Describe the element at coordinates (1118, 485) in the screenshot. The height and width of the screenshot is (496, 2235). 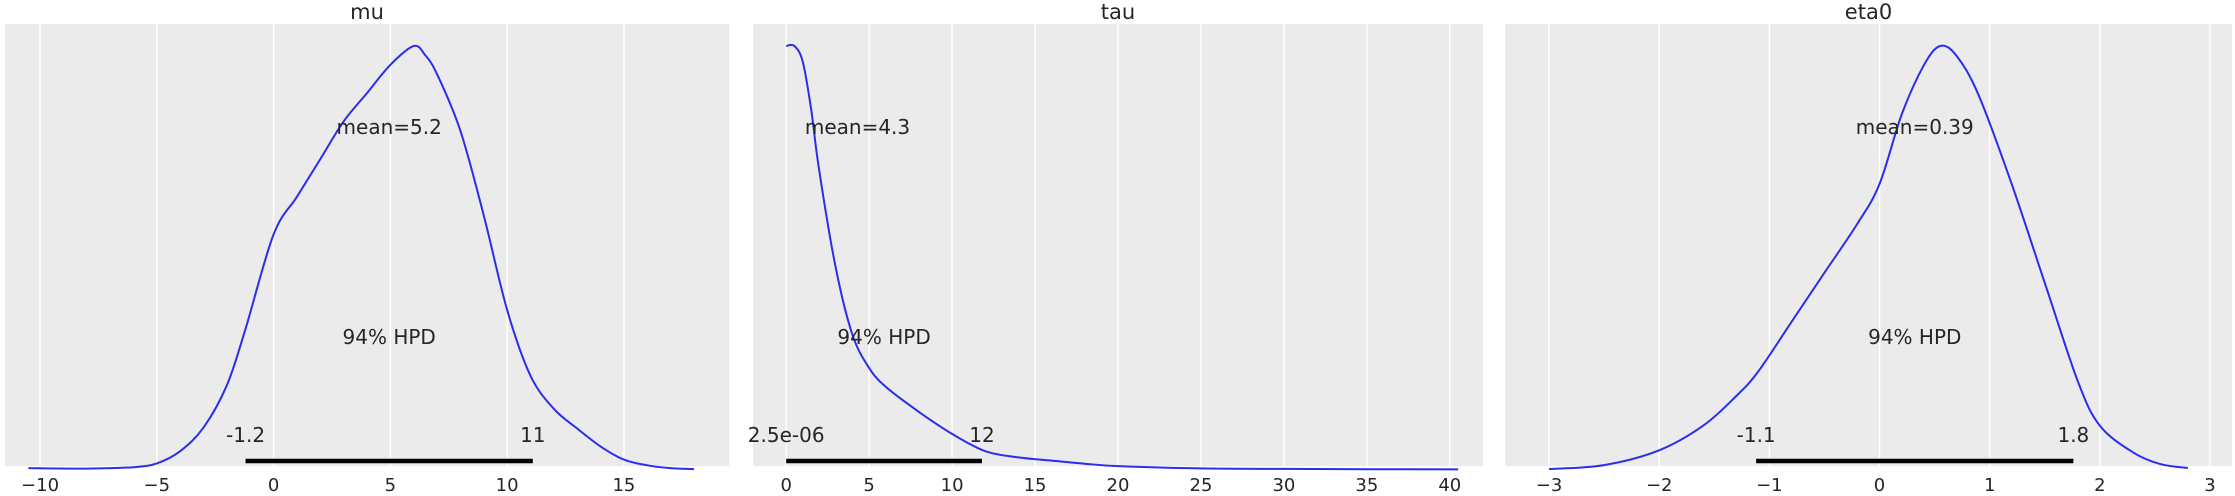
I see `x-tick-label: 20` at that location.